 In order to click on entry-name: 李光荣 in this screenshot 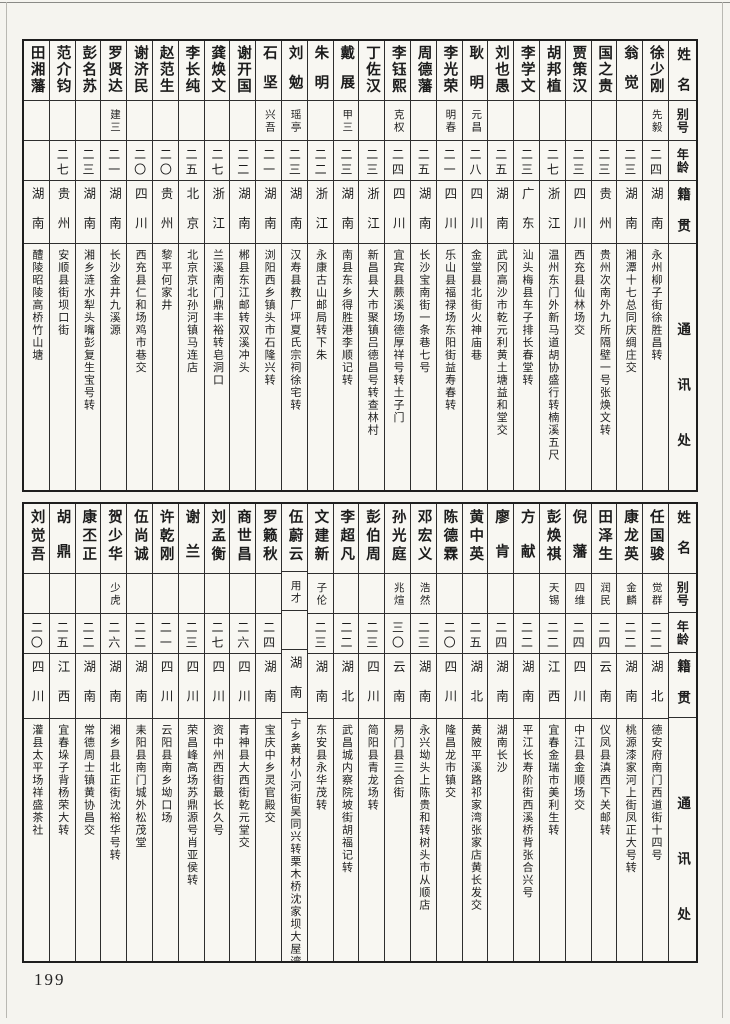, I will do `click(449, 70)`.